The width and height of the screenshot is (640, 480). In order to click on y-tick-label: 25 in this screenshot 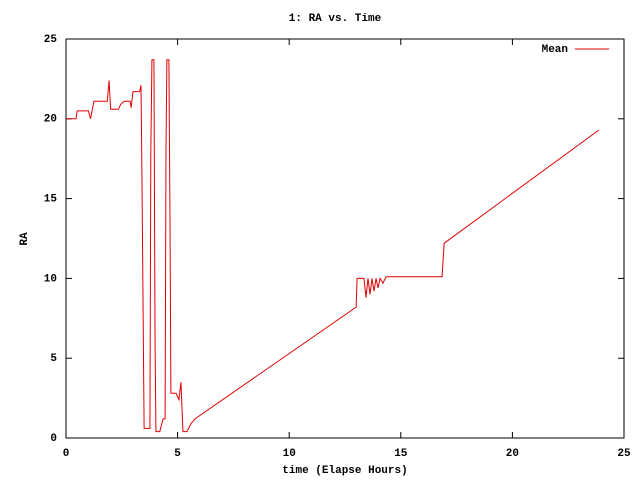, I will do `click(51, 40)`.